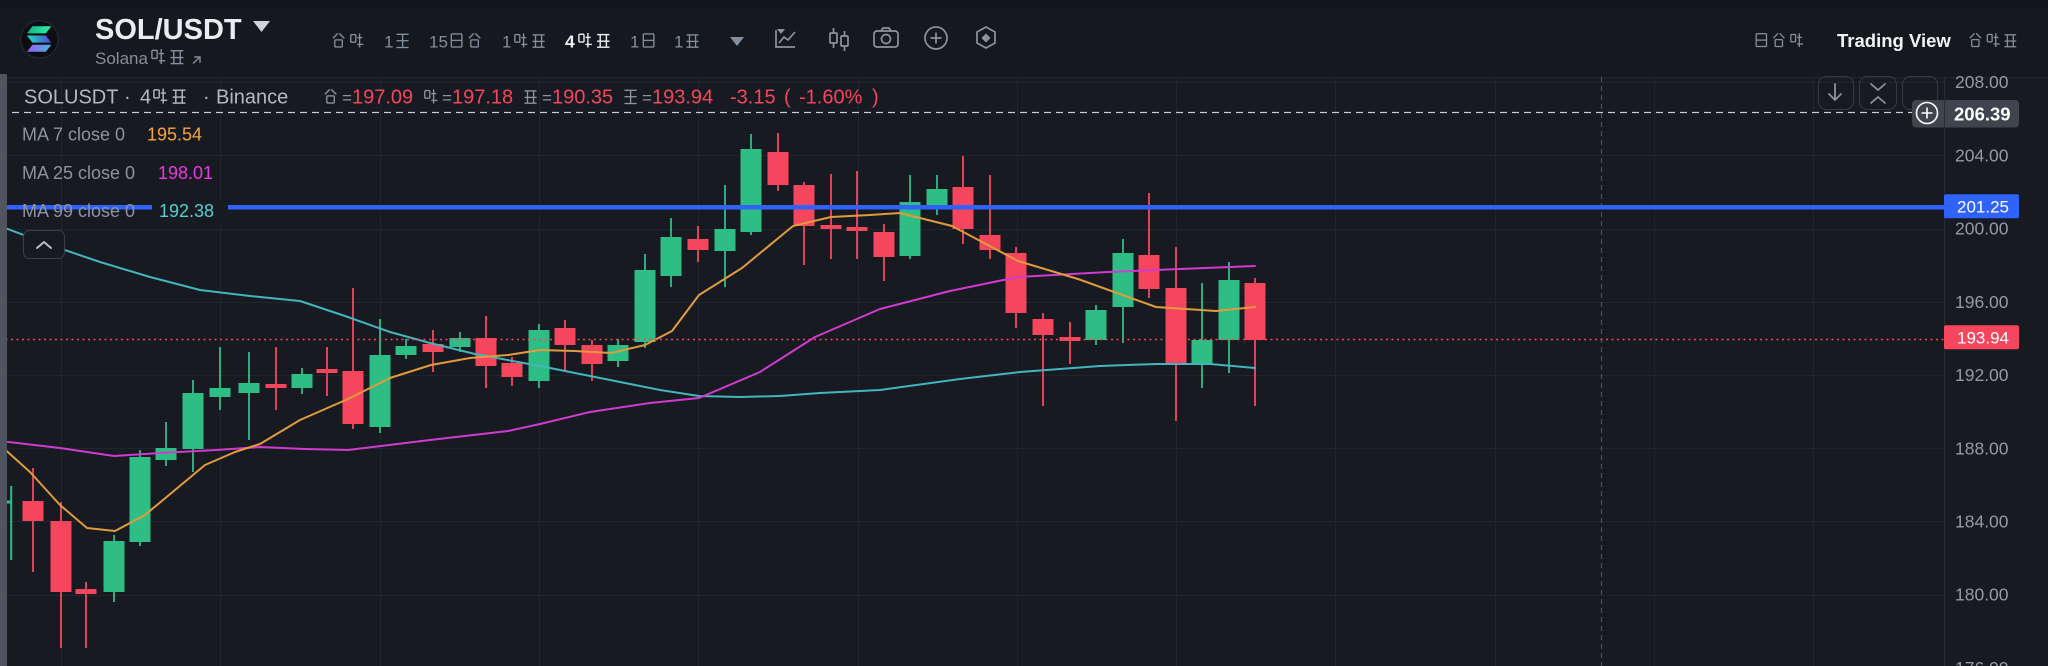 The width and height of the screenshot is (2048, 666). Describe the element at coordinates (185, 173) in the screenshot. I see `svg-text: 198.01` at that location.